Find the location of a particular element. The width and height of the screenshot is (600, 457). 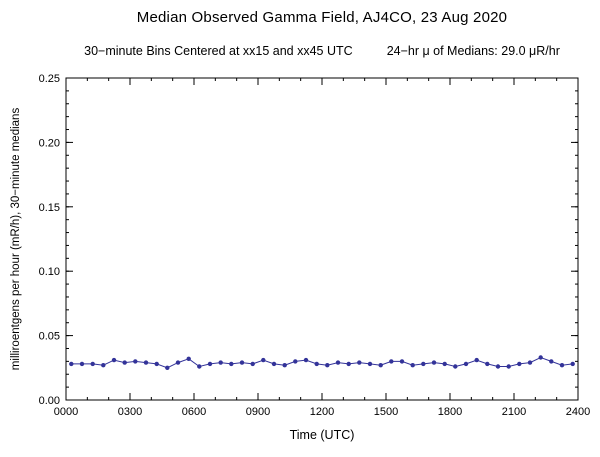

svg-text: 2400 is located at coordinates (578, 412).